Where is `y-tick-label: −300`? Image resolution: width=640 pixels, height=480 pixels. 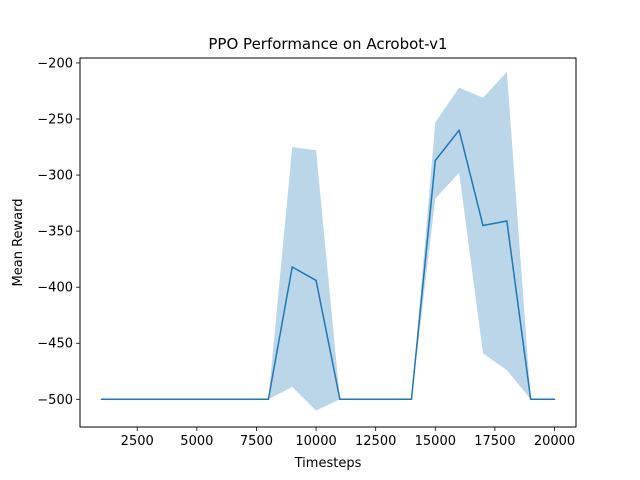 y-tick-label: −300 is located at coordinates (55, 176).